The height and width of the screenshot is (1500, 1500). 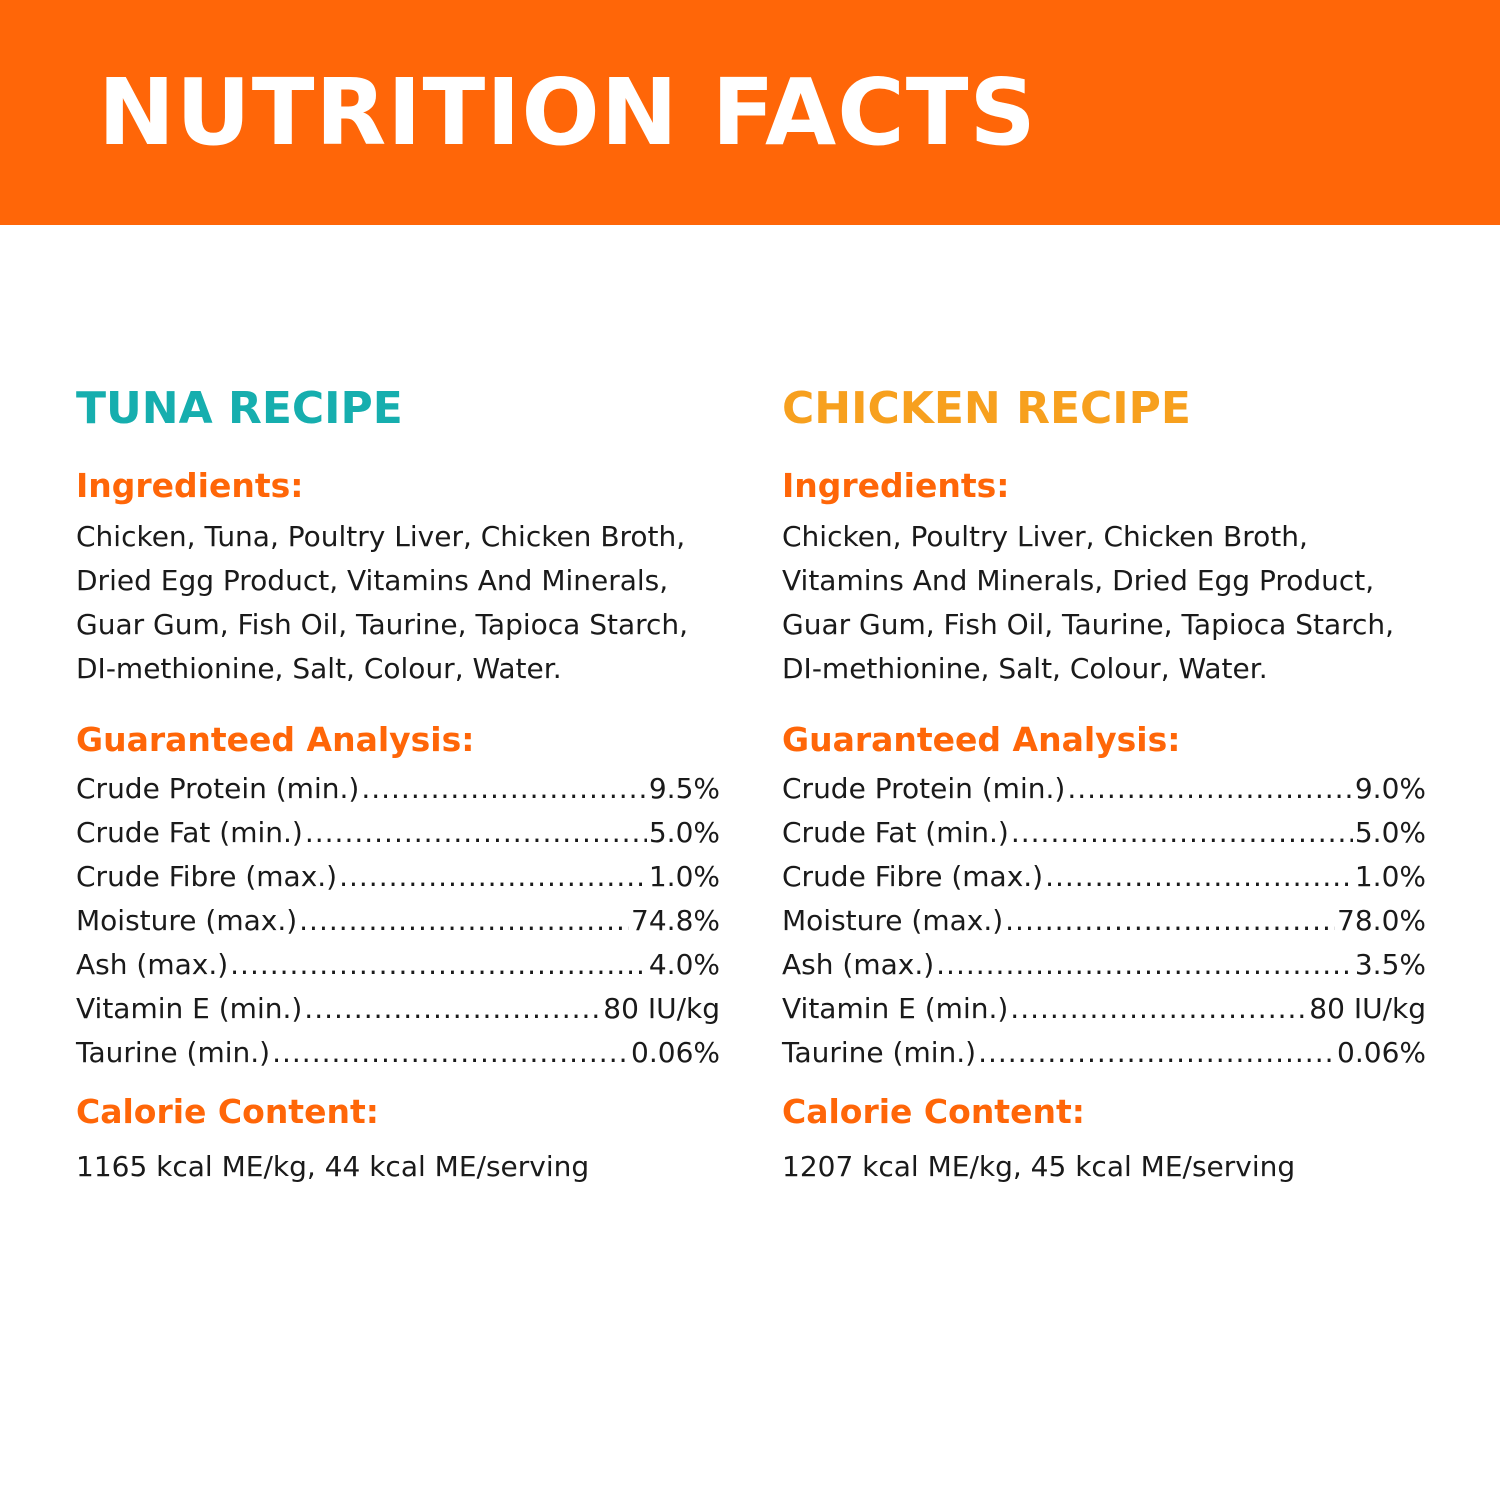 I want to click on analysis-row: Crude Protein (min.) 9.5%, so click(x=398, y=789).